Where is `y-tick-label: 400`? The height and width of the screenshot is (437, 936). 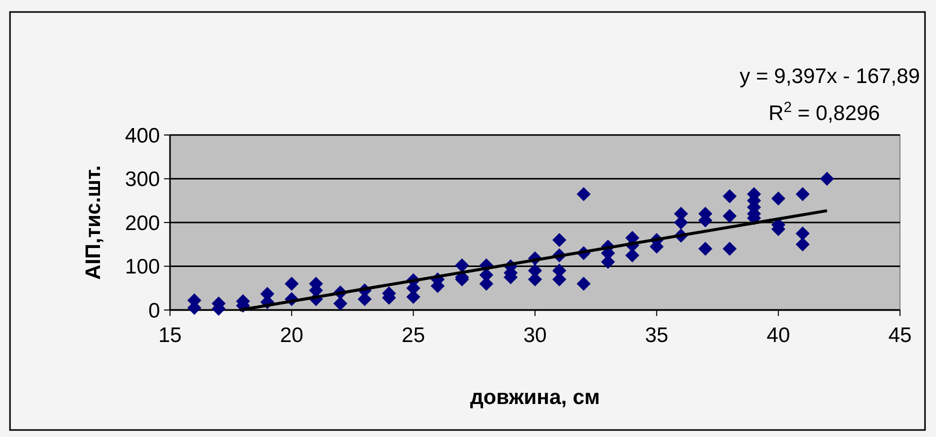 y-tick-label: 400 is located at coordinates (142, 136).